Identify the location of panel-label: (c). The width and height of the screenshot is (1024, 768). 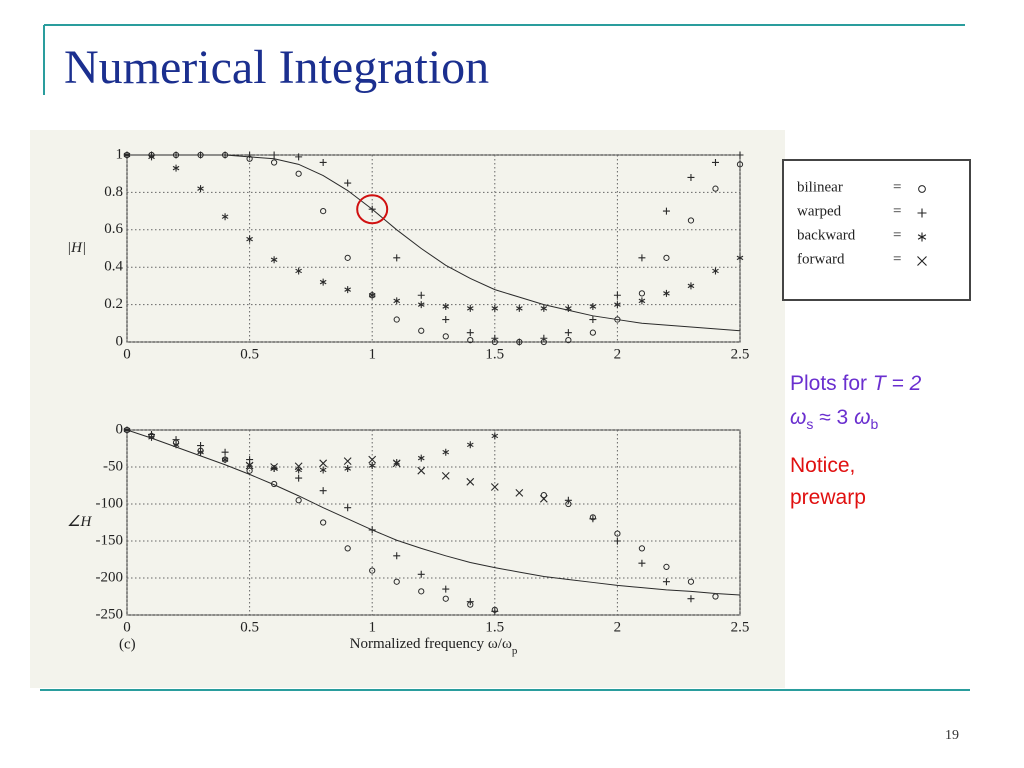
(127, 644).